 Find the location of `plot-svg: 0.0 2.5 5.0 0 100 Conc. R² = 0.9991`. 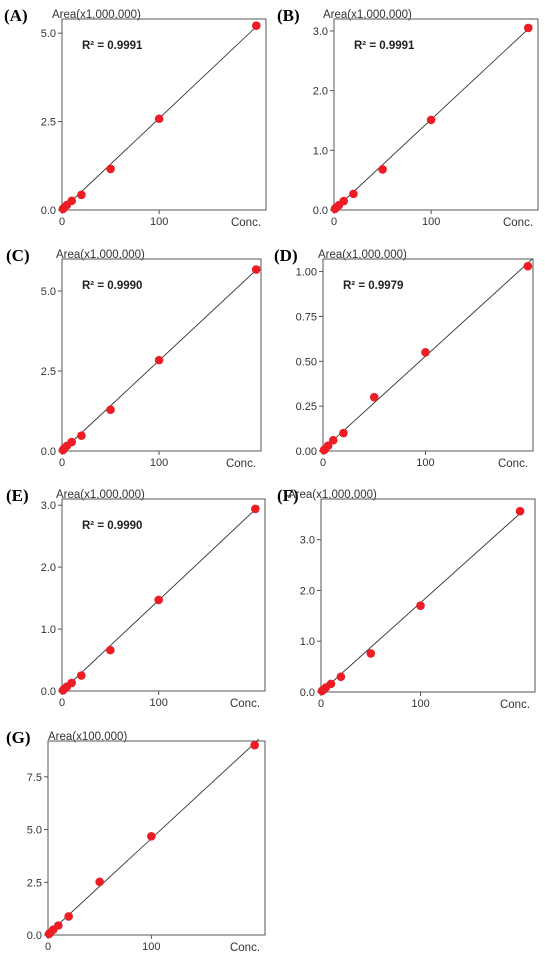

plot-svg: 0.0 2.5 5.0 0 100 Conc. R² = 0.9991 is located at coordinates (154, 123).